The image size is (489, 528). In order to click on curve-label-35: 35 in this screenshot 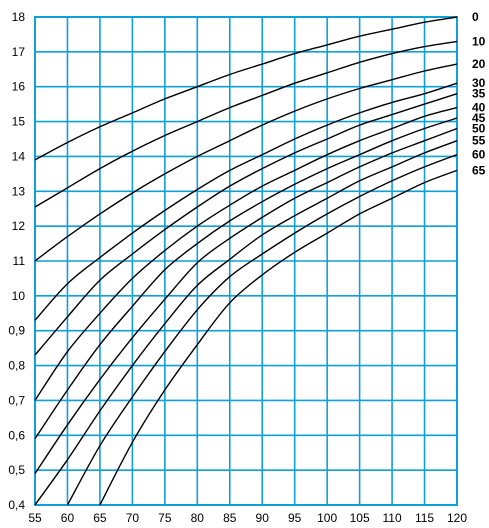, I will do `click(479, 94)`.